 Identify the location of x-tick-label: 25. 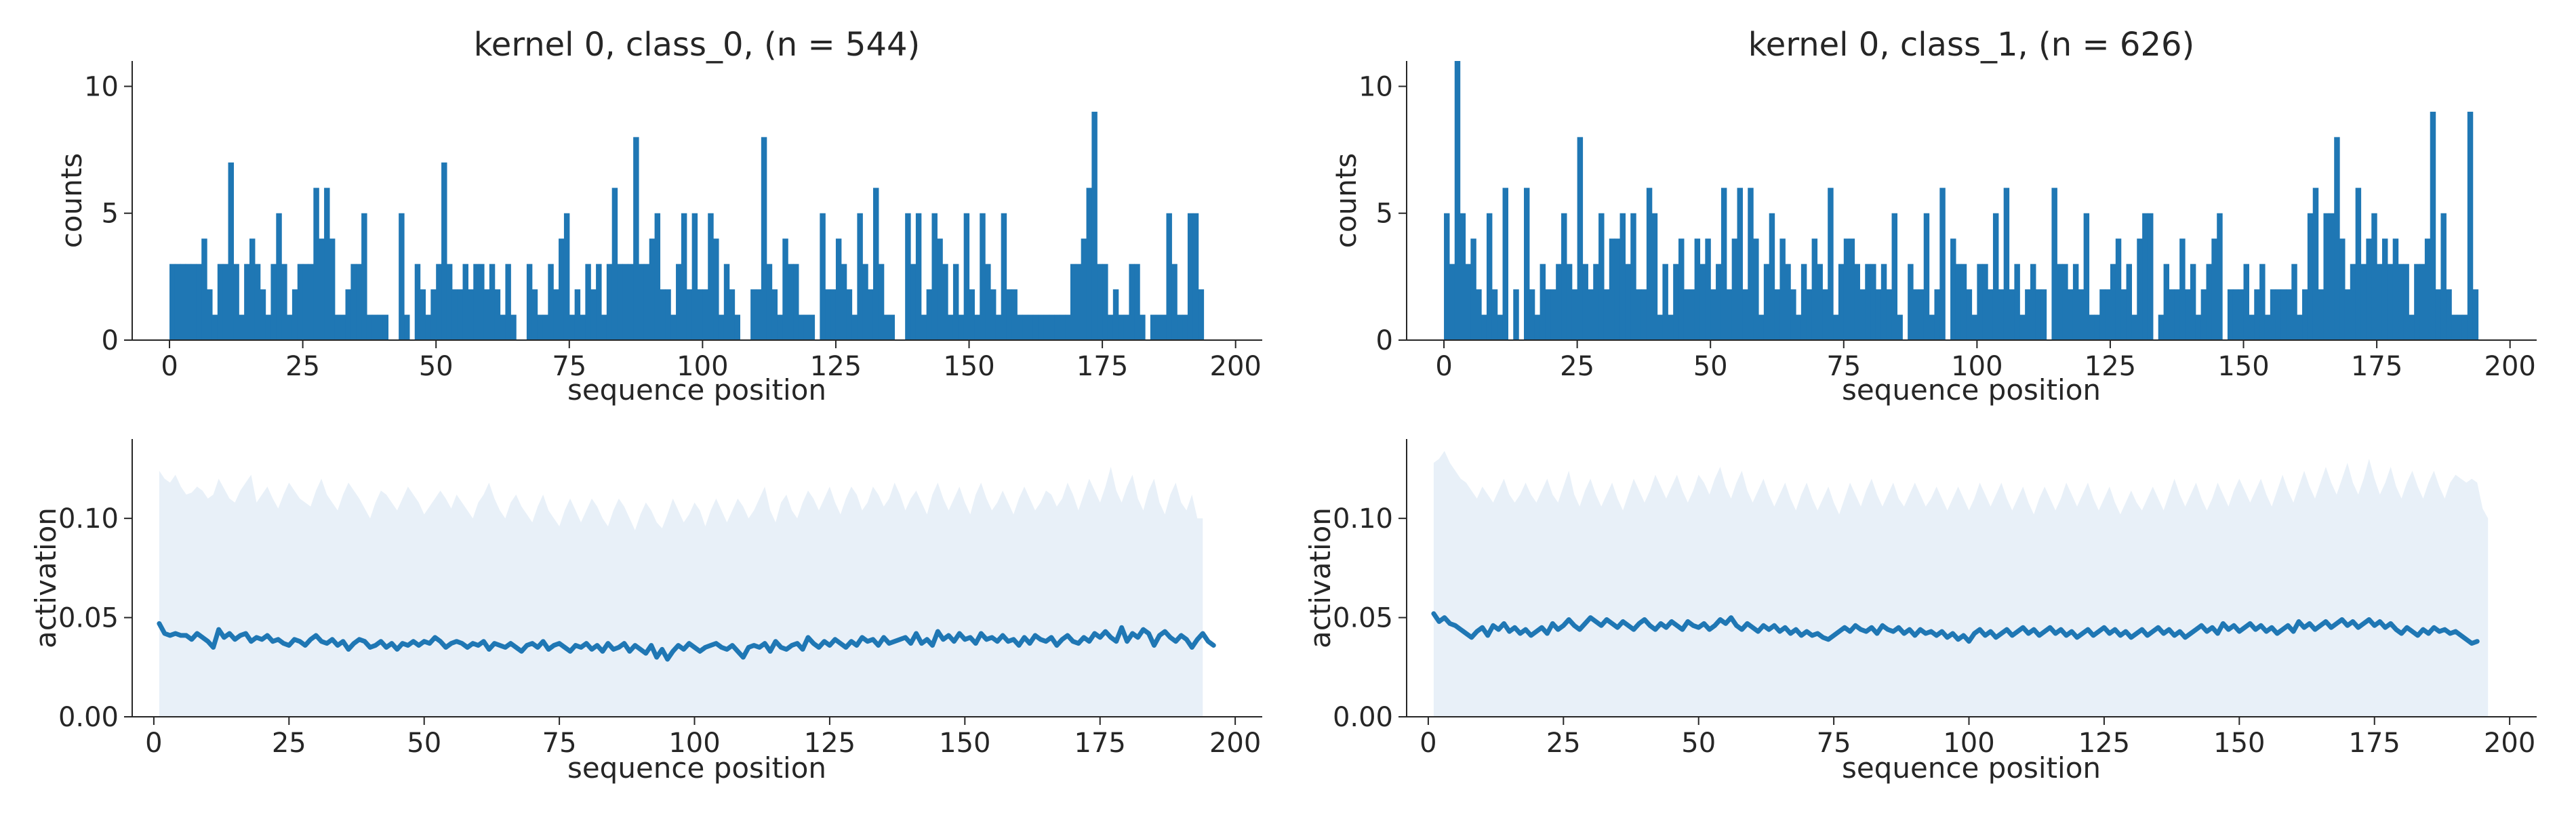
(1577, 366).